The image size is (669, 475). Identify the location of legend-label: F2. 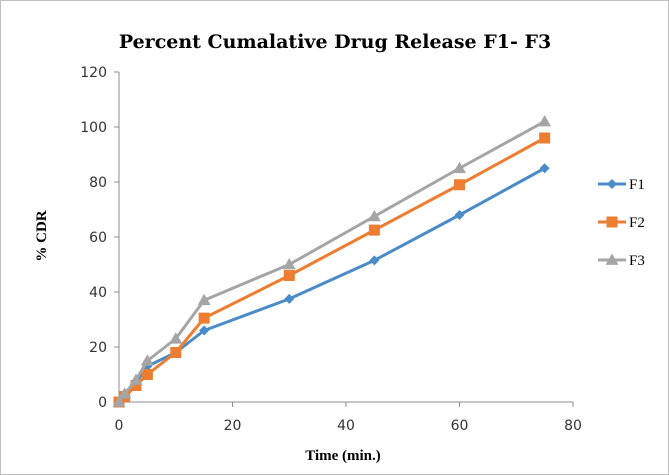
(637, 223).